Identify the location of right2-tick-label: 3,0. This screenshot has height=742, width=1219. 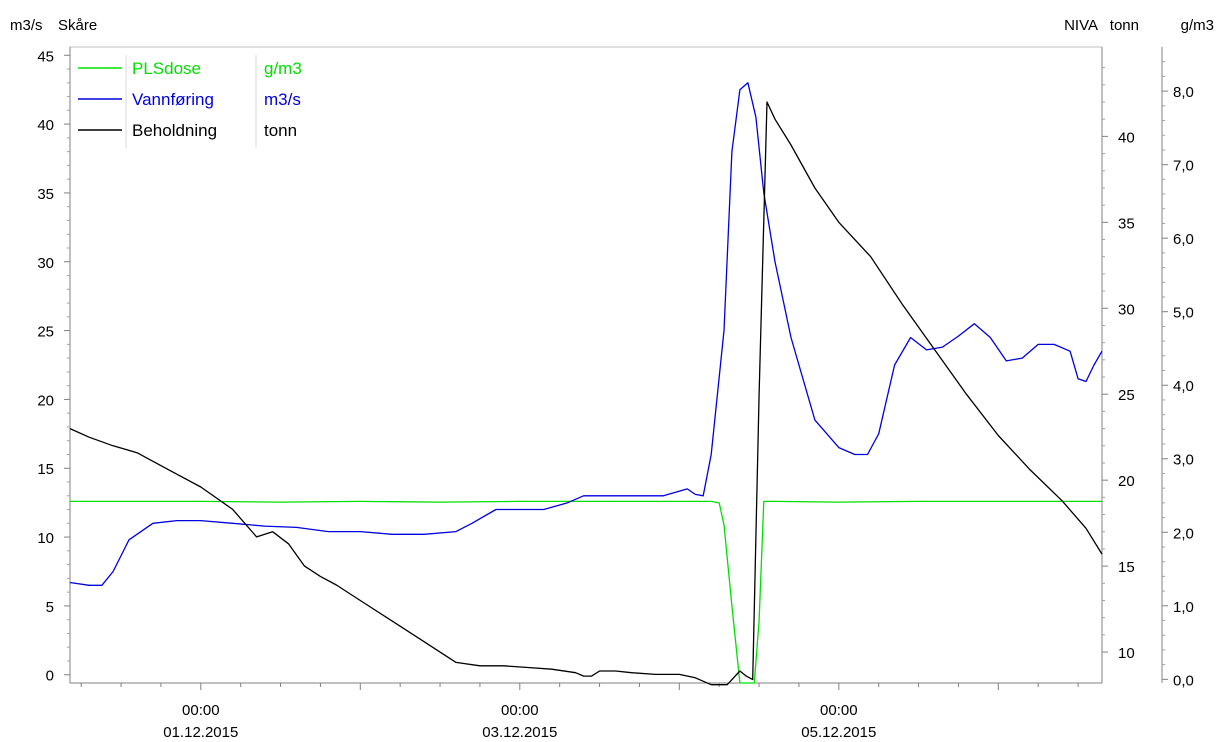
(1183, 460).